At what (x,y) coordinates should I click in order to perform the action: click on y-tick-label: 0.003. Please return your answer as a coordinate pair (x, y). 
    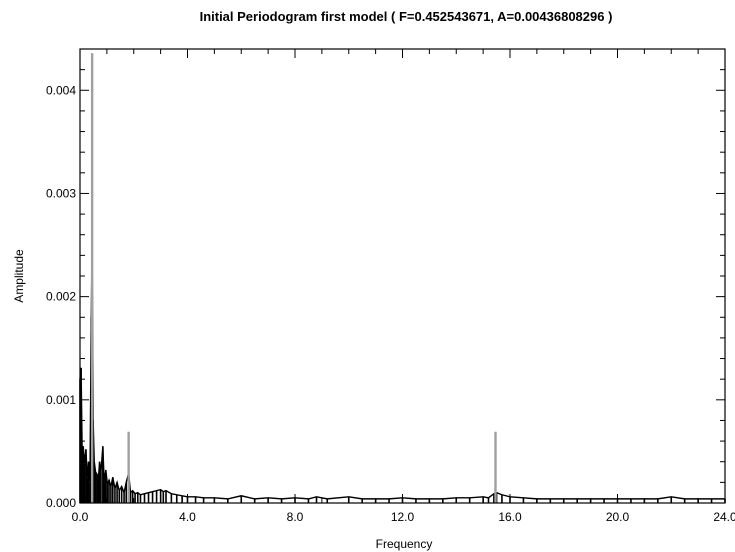
    Looking at the image, I should click on (61, 193).